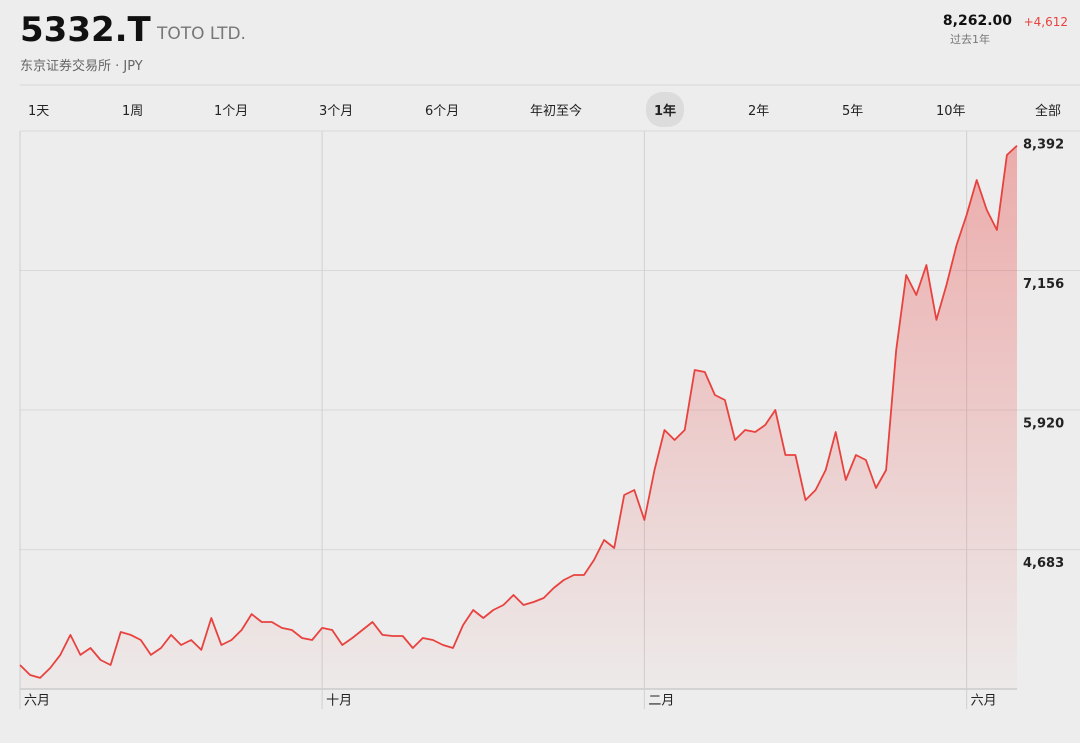  Describe the element at coordinates (231, 111) in the screenshot. I see `range-tab: 1个月` at that location.